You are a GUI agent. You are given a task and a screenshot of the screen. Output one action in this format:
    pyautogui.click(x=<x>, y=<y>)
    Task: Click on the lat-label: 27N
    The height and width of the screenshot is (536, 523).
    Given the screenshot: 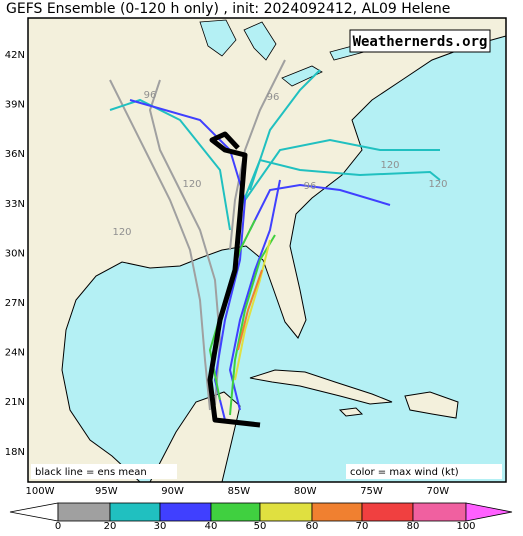 What is the action you would take?
    pyautogui.click(x=15, y=303)
    